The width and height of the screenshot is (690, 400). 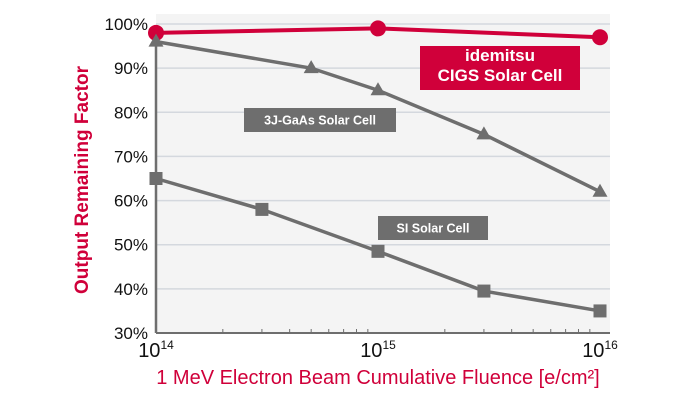 I want to click on y-tick-label: 80%, so click(x=131, y=112).